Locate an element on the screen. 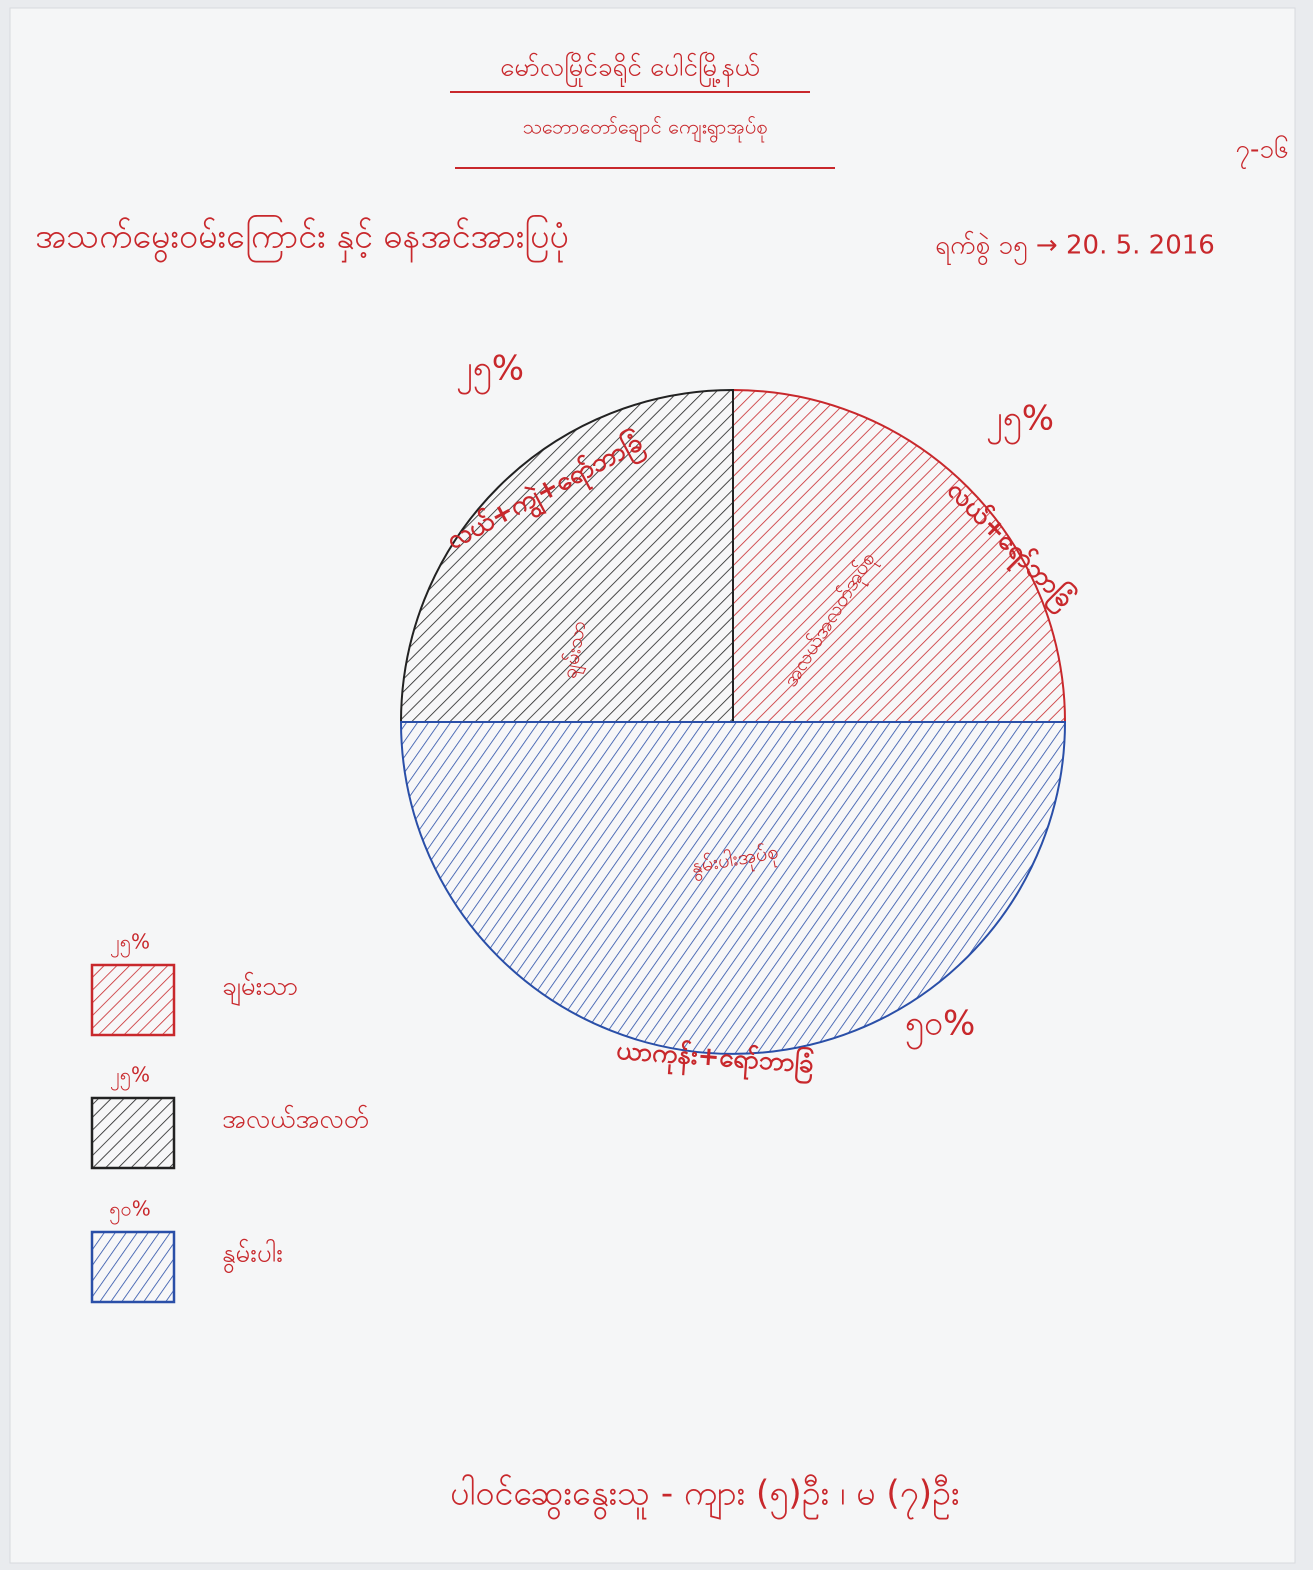 The width and height of the screenshot is (1313, 1570). legend-label: အလယ်အလတ် is located at coordinates (296, 1119).